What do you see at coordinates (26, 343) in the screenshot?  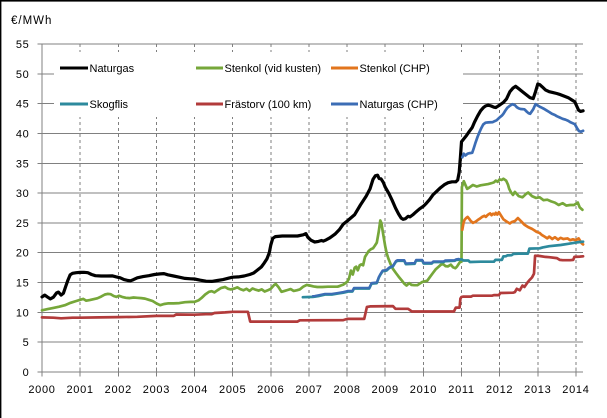 I see `svg-text: 5` at bounding box center [26, 343].